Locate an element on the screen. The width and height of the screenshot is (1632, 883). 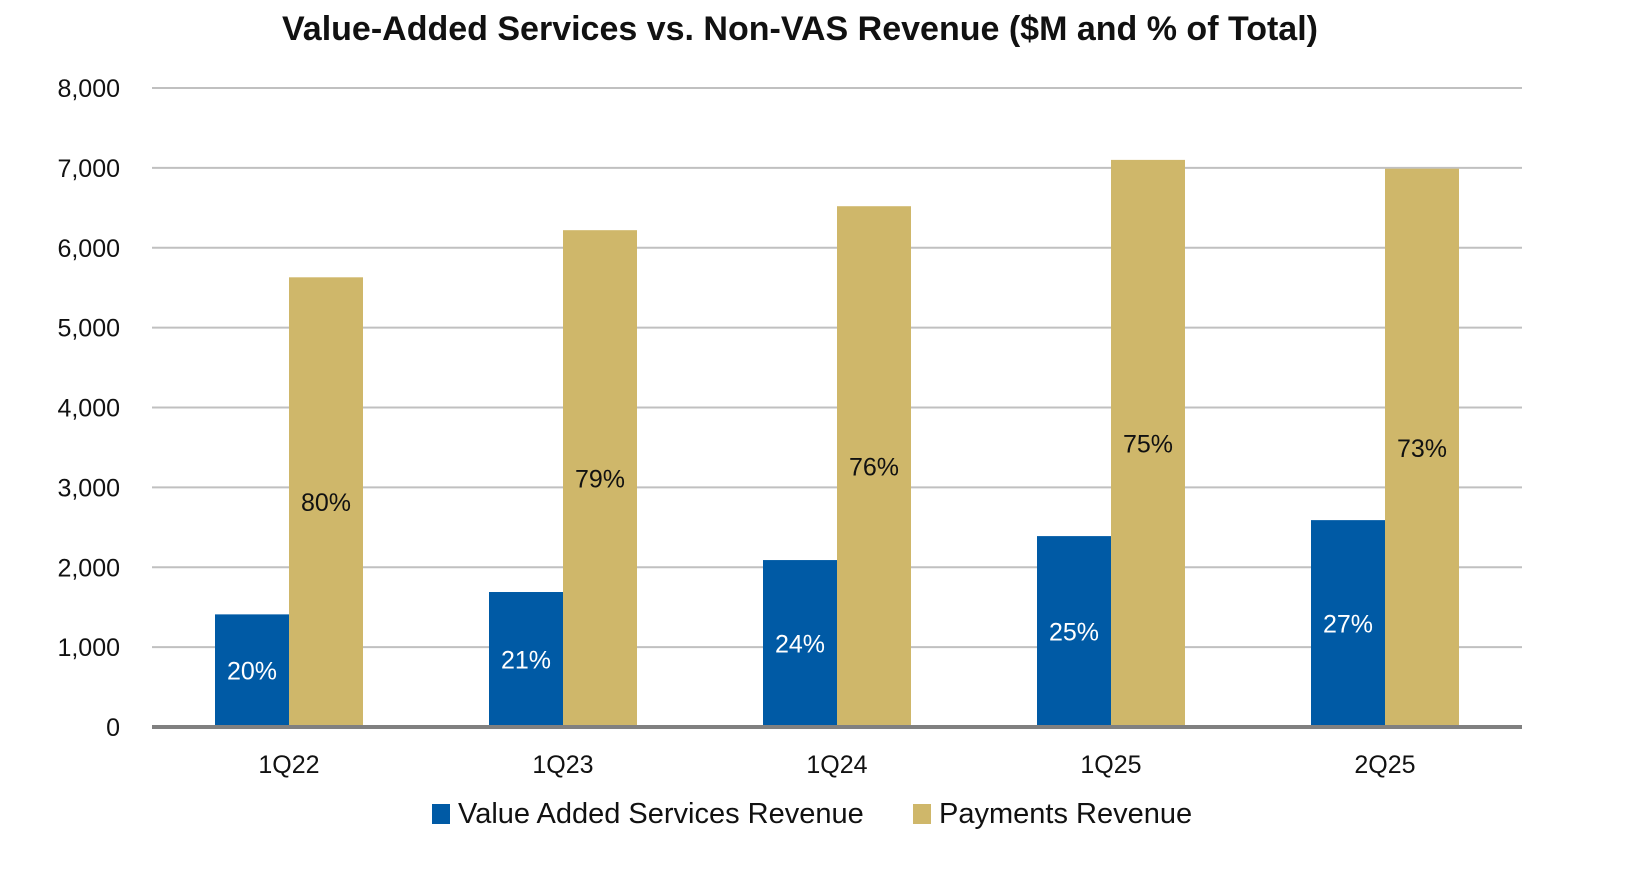
data-label: 27% is located at coordinates (1348, 625).